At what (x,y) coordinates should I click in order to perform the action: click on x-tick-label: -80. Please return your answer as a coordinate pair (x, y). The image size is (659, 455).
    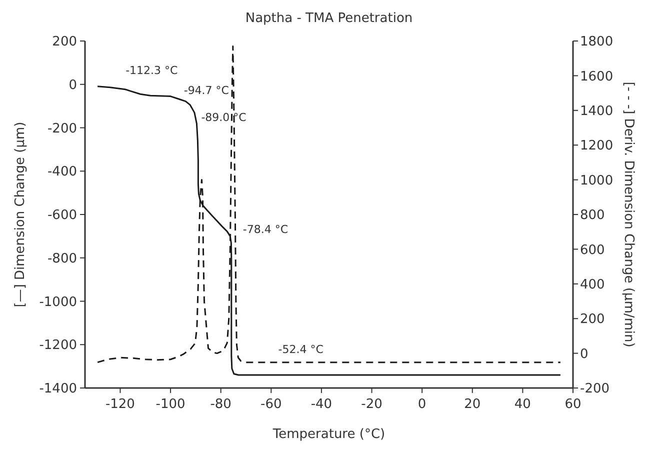
    Looking at the image, I should click on (221, 404).